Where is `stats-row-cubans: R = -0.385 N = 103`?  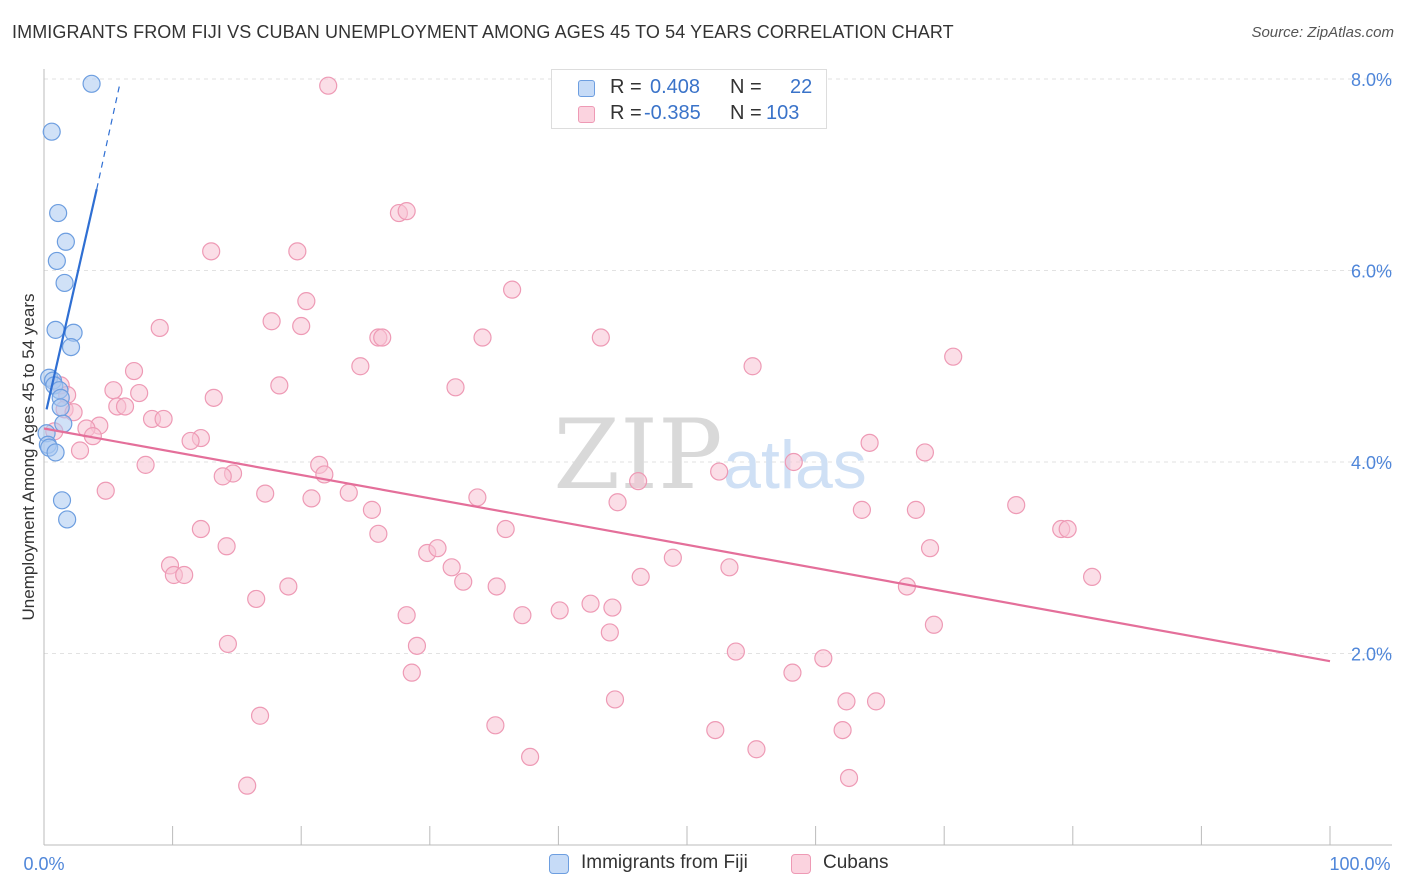 stats-row-cubans: R = -0.385 N = 103 is located at coordinates (690, 115).